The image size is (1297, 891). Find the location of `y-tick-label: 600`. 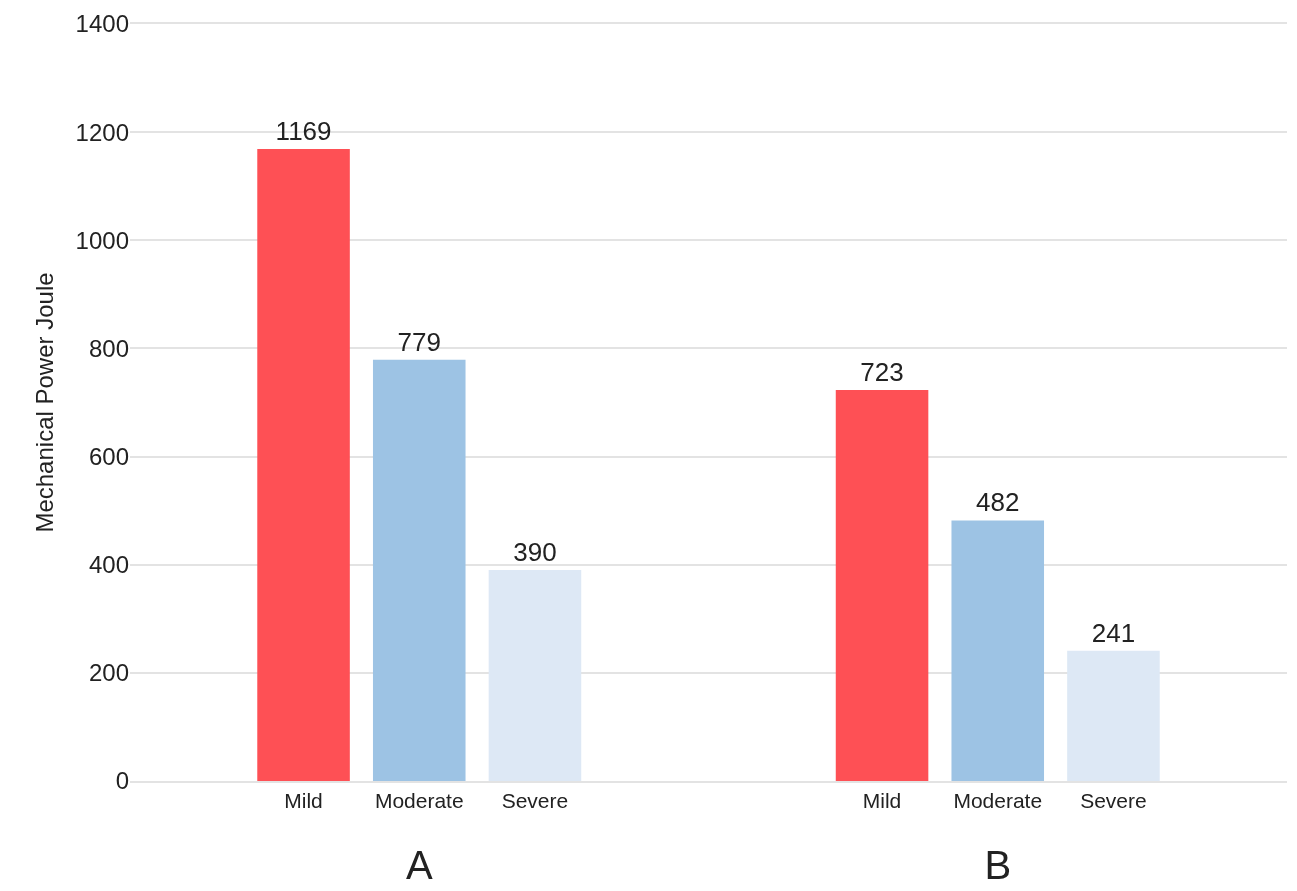

y-tick-label: 600 is located at coordinates (108, 456).